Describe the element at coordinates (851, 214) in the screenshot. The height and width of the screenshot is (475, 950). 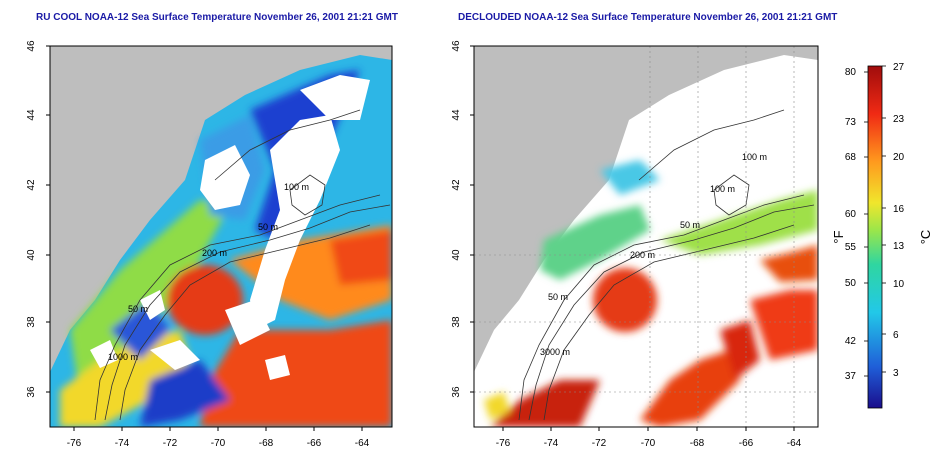
I see `fahrenheit-tick: 60` at that location.